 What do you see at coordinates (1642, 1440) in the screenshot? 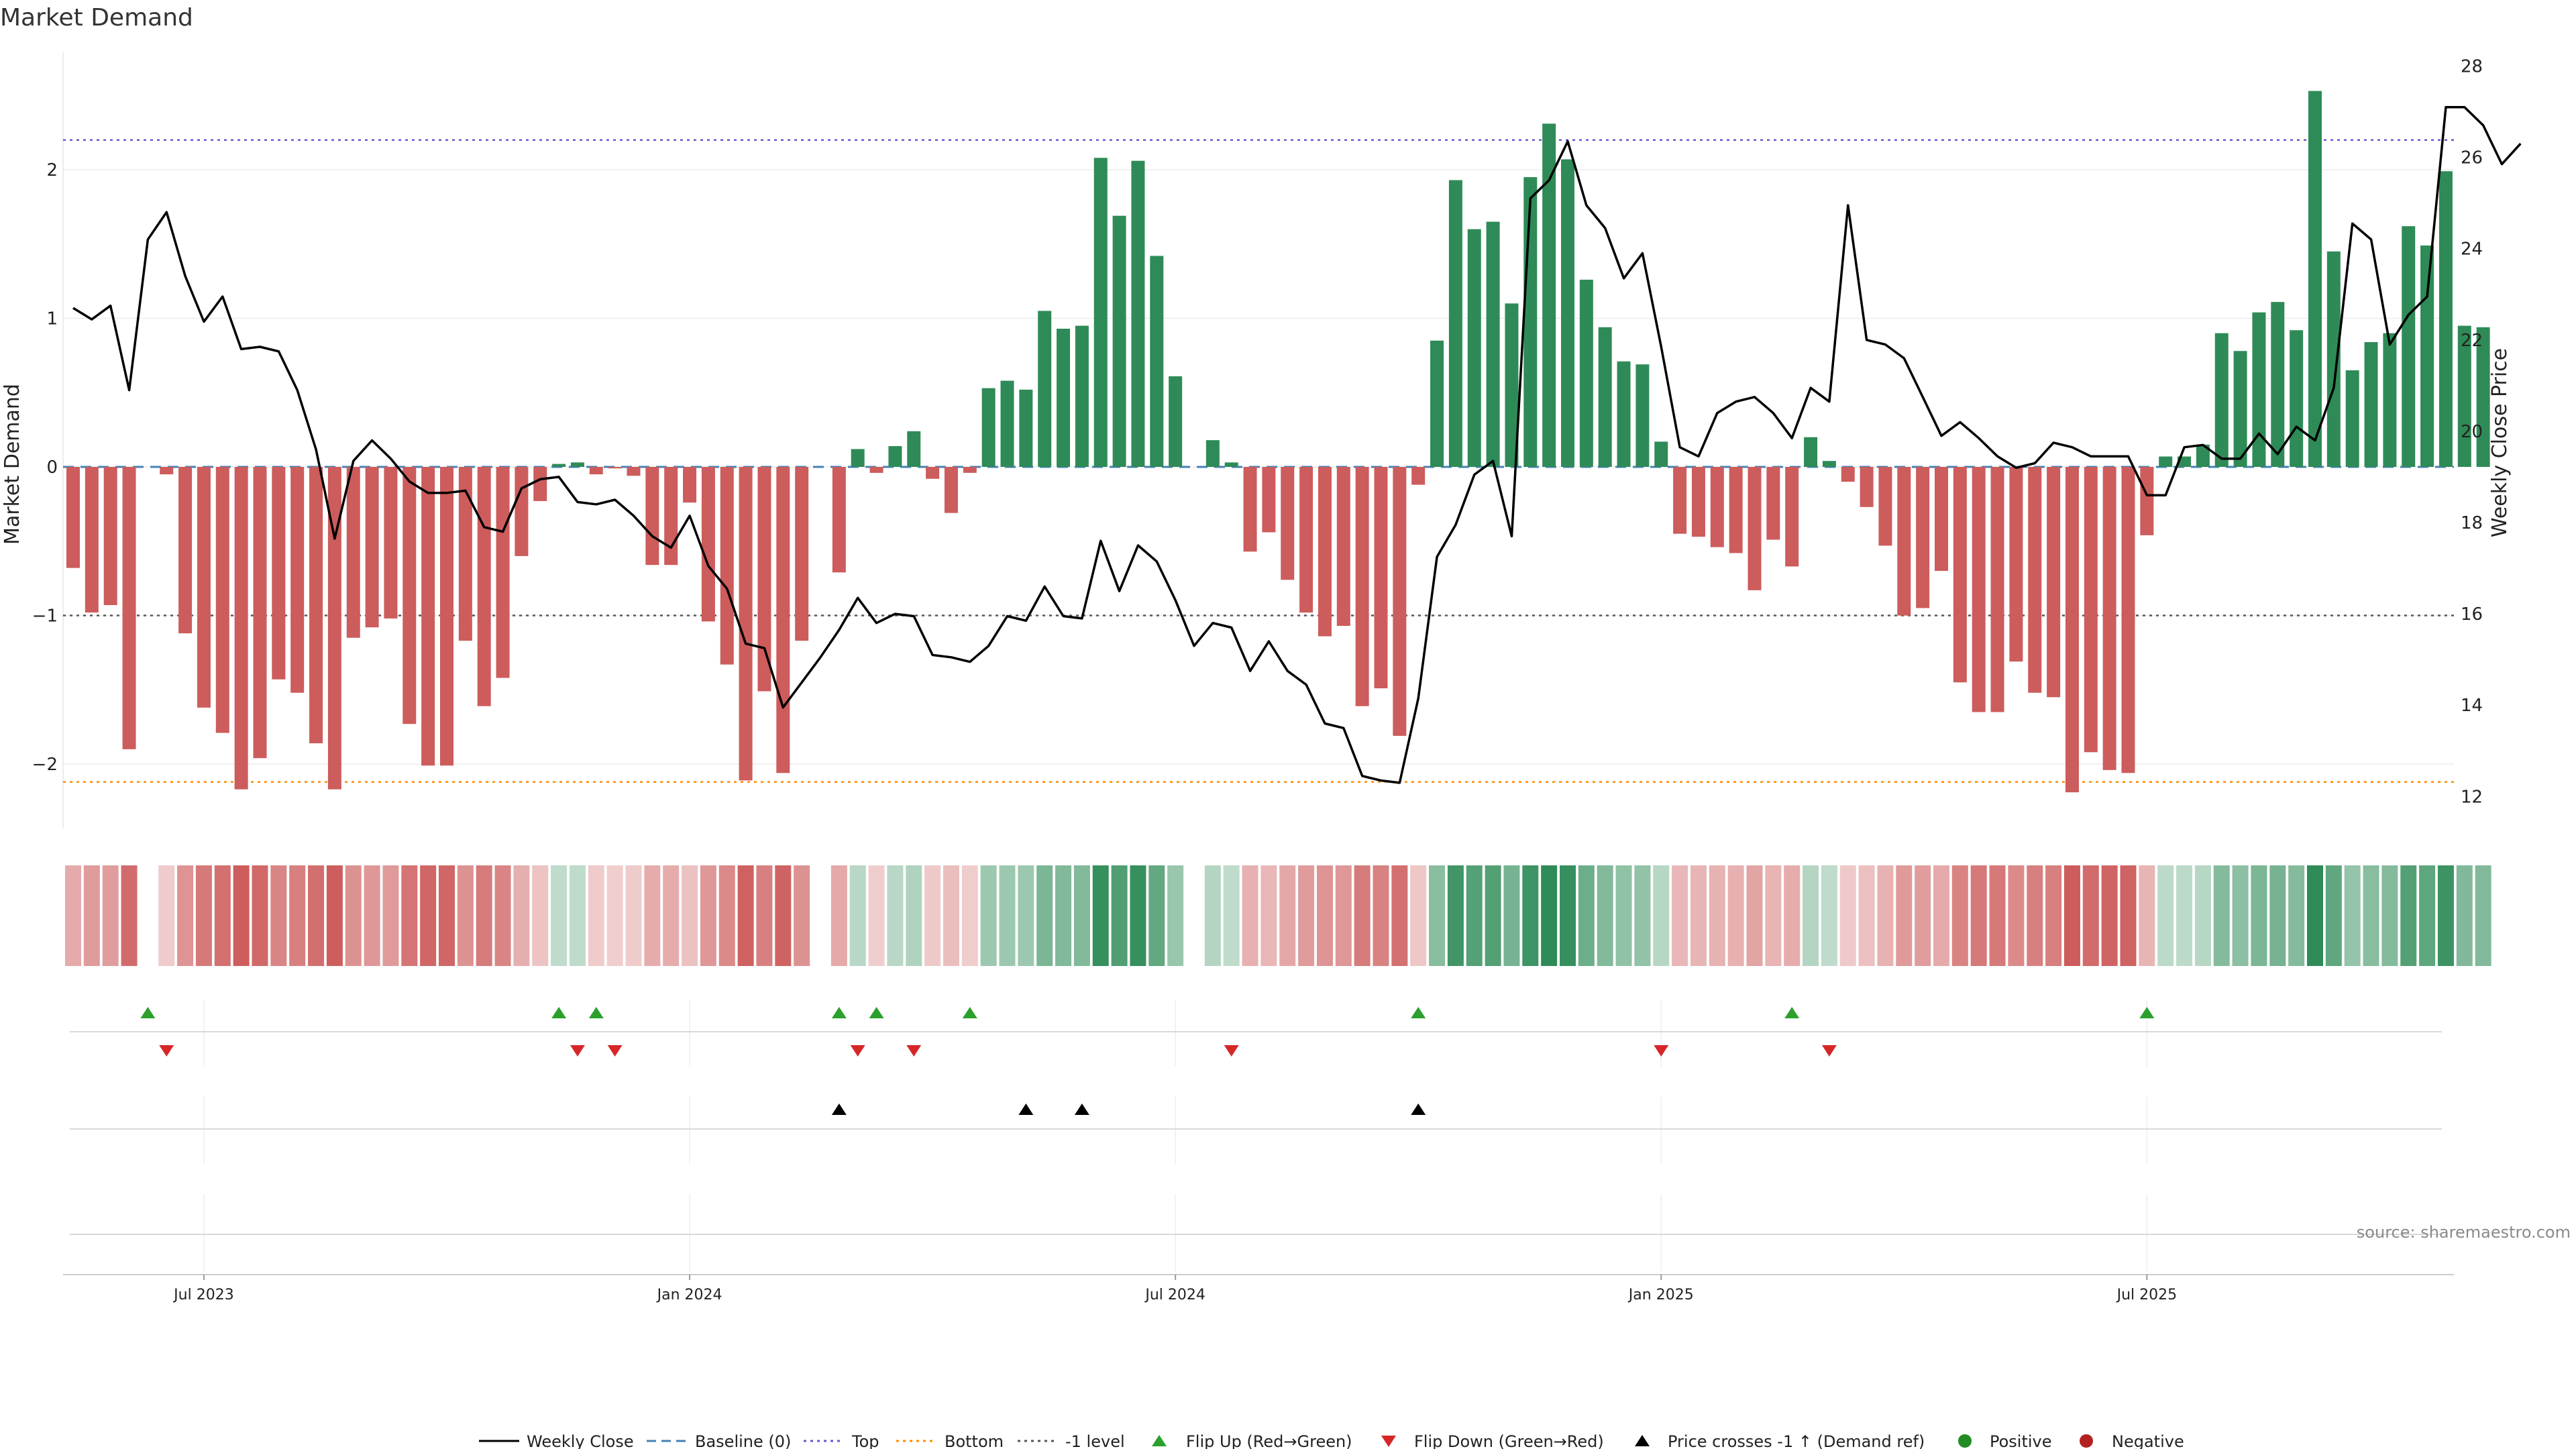
I see `legend-swatch-up` at bounding box center [1642, 1440].